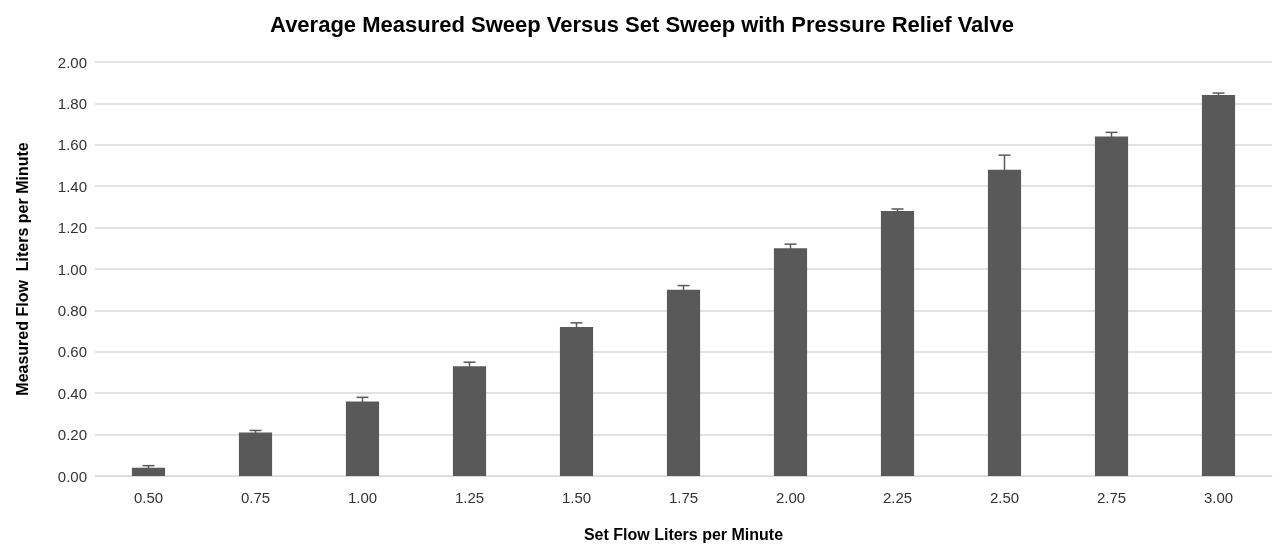 The width and height of the screenshot is (1284, 551). What do you see at coordinates (362, 497) in the screenshot?
I see `x-tick-label: 1.00` at bounding box center [362, 497].